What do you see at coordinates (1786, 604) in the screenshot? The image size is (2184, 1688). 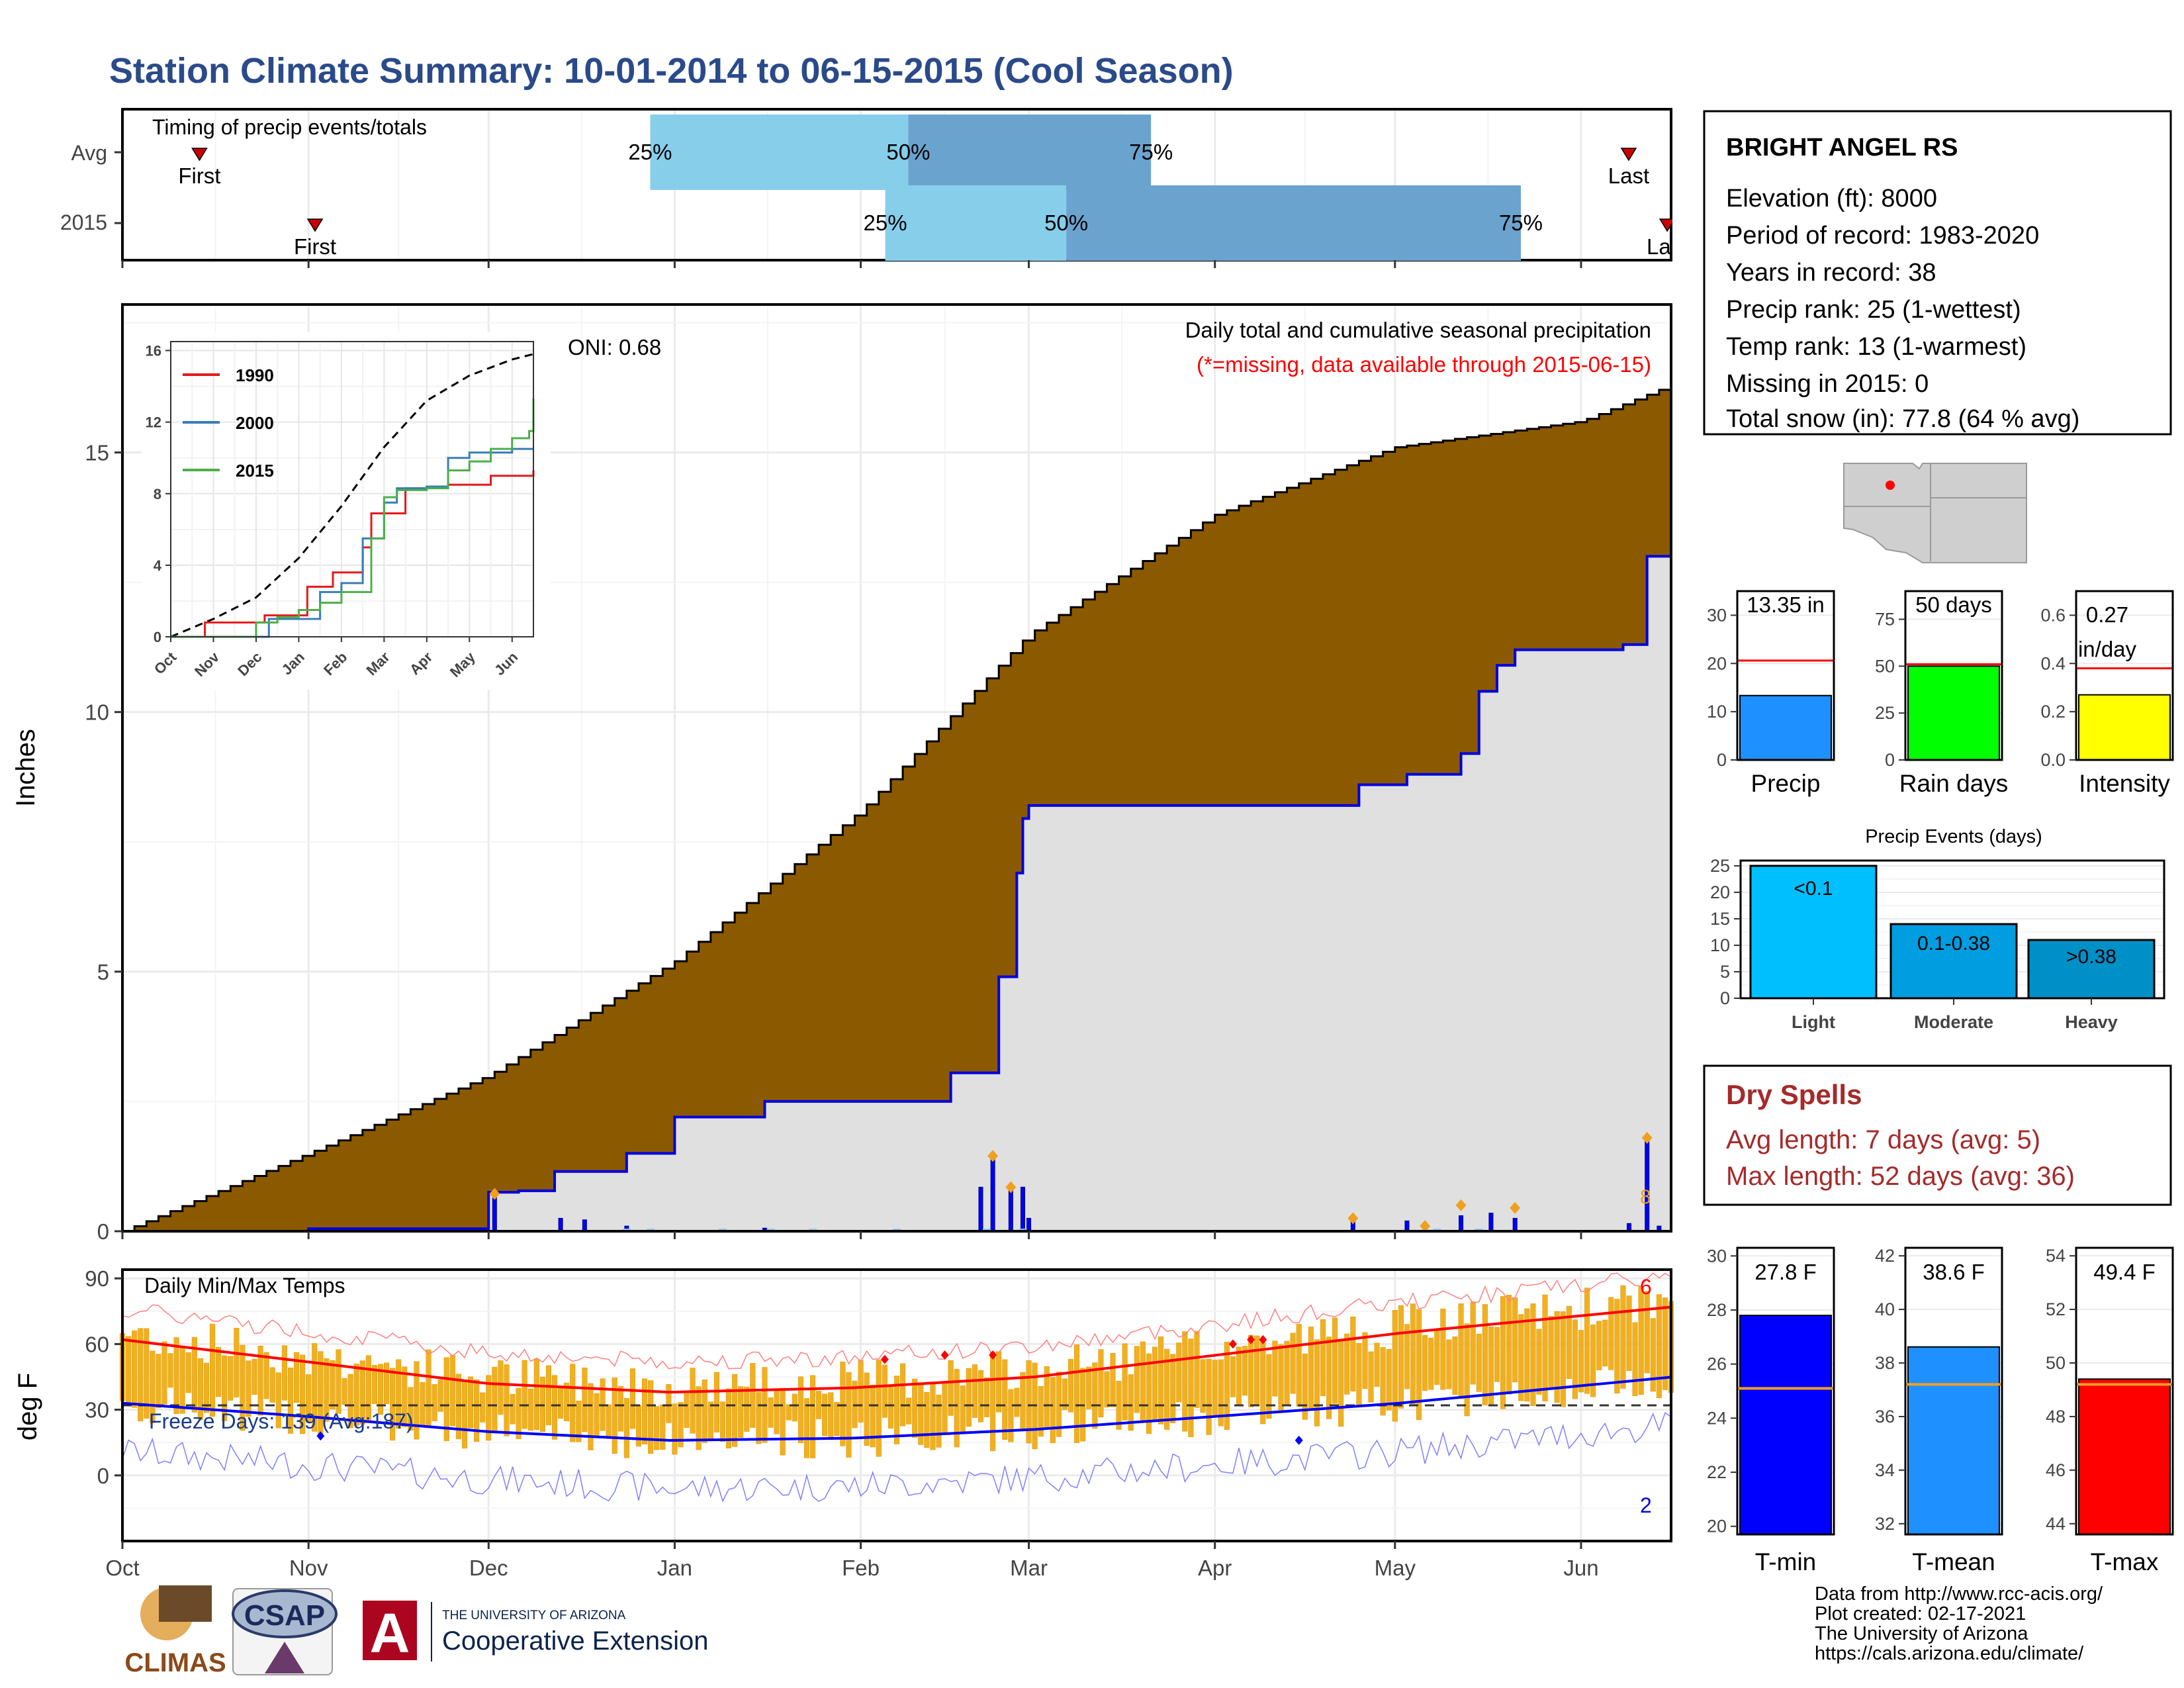 I see `precip-bar-value: 13.35 in` at bounding box center [1786, 604].